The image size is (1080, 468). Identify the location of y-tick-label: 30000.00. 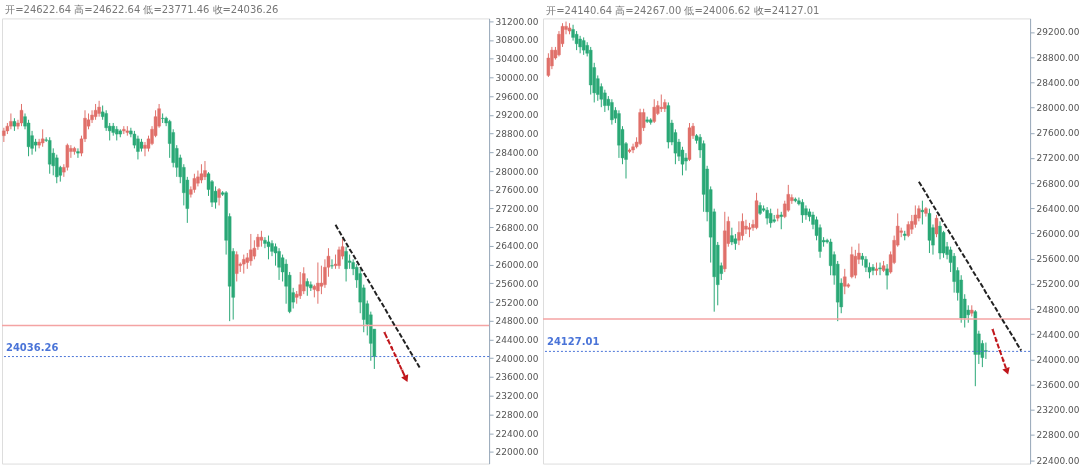
(517, 77).